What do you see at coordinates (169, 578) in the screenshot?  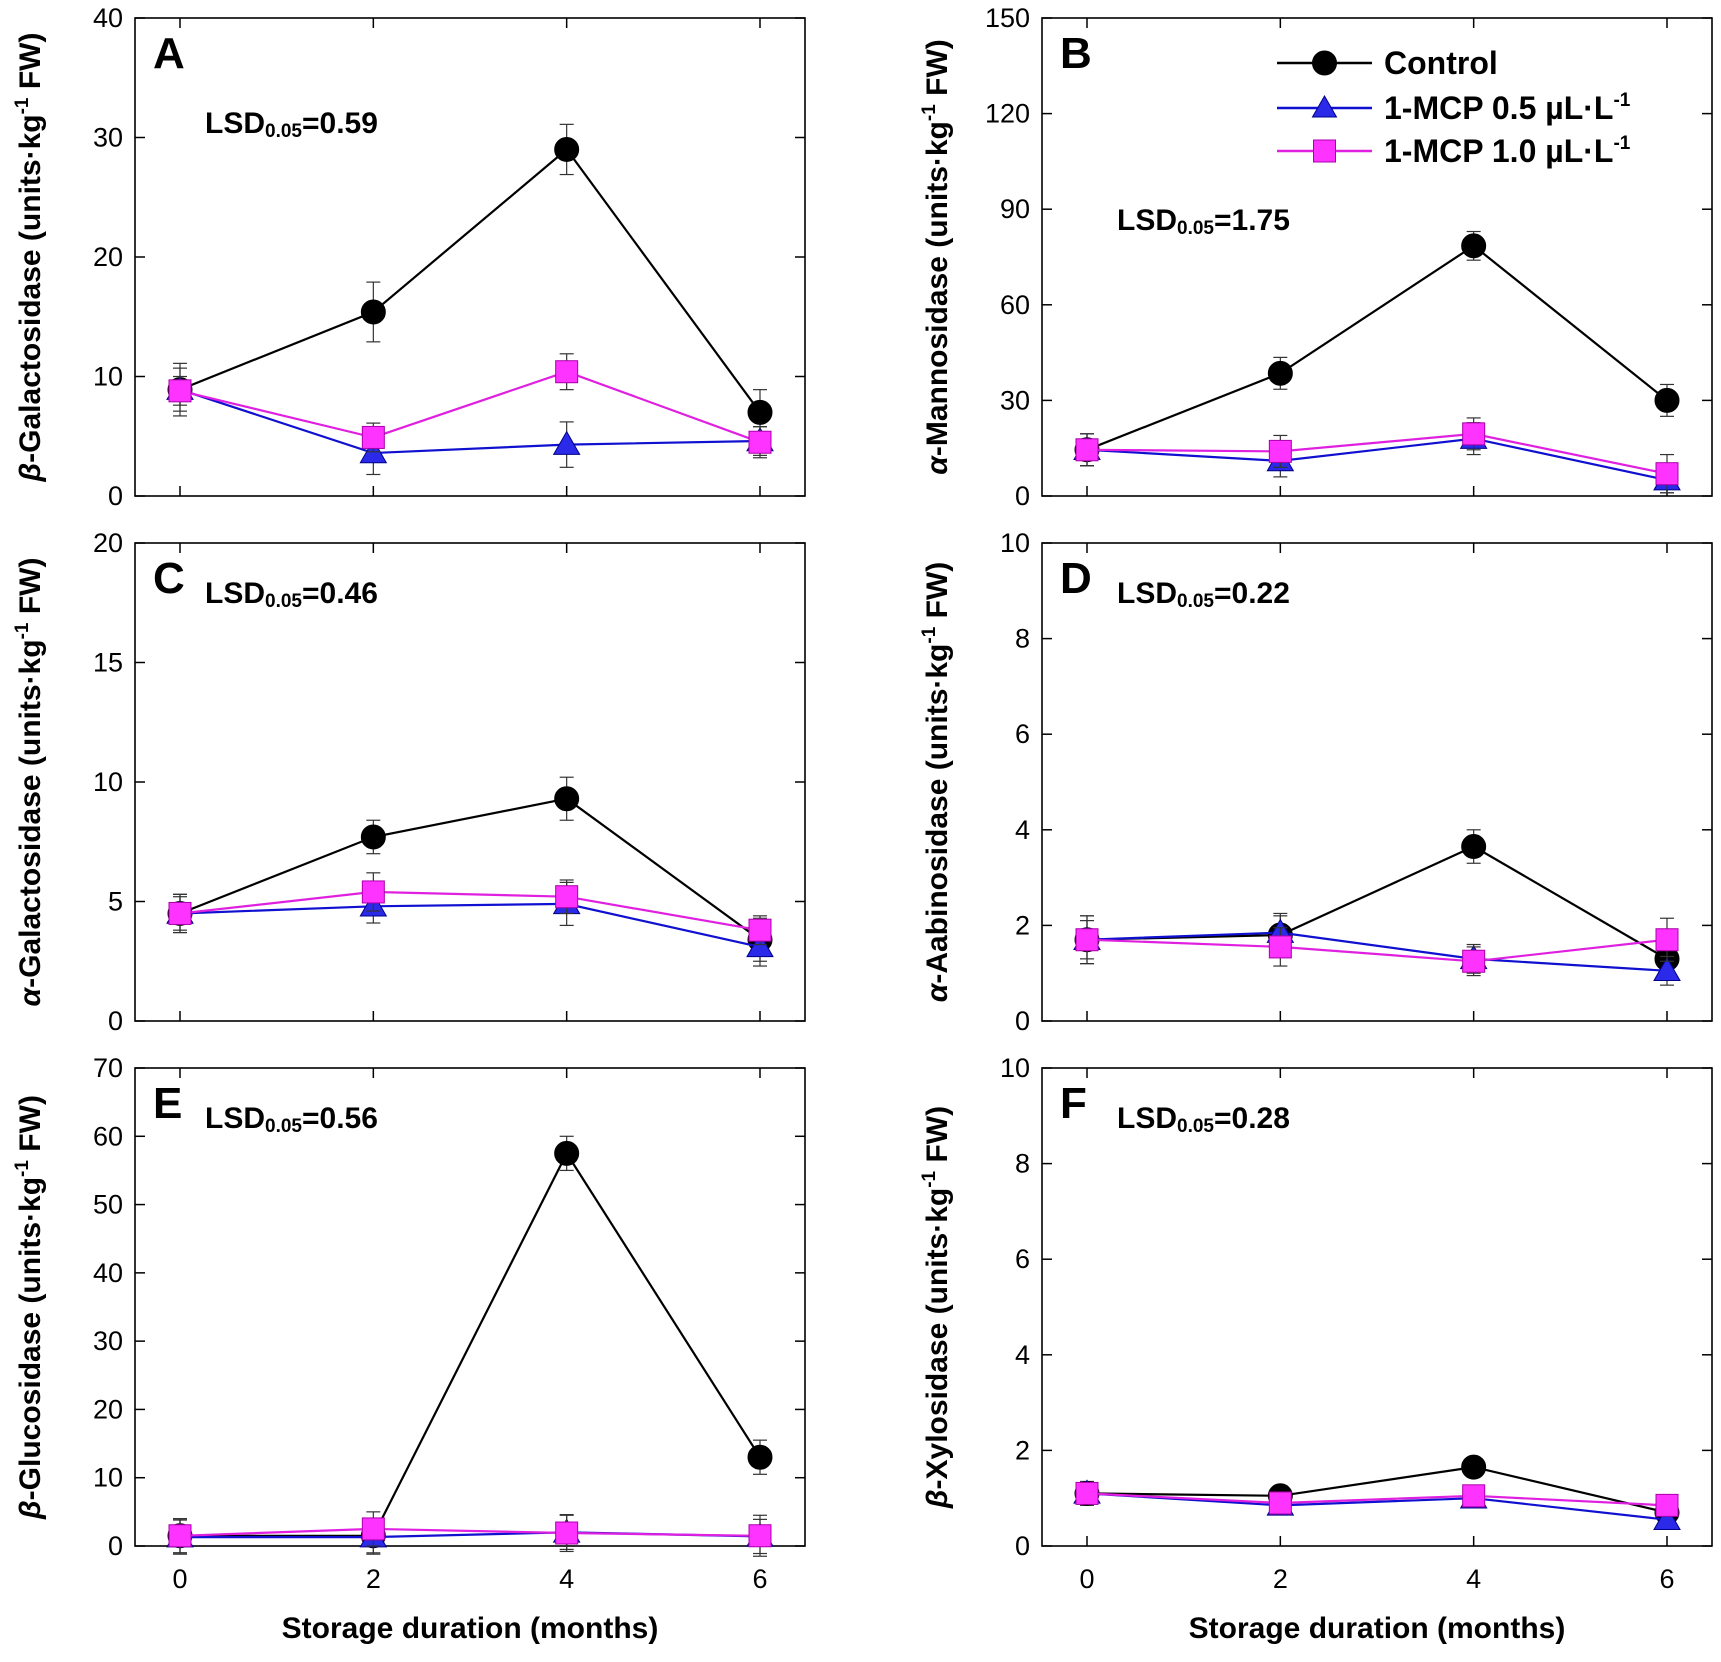 I see `panel-letter: C` at bounding box center [169, 578].